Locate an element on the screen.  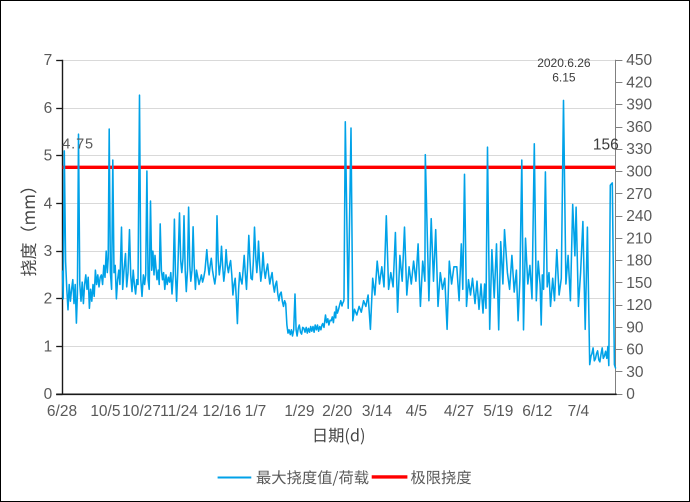
svg-text: 4/27 is located at coordinates (459, 411).